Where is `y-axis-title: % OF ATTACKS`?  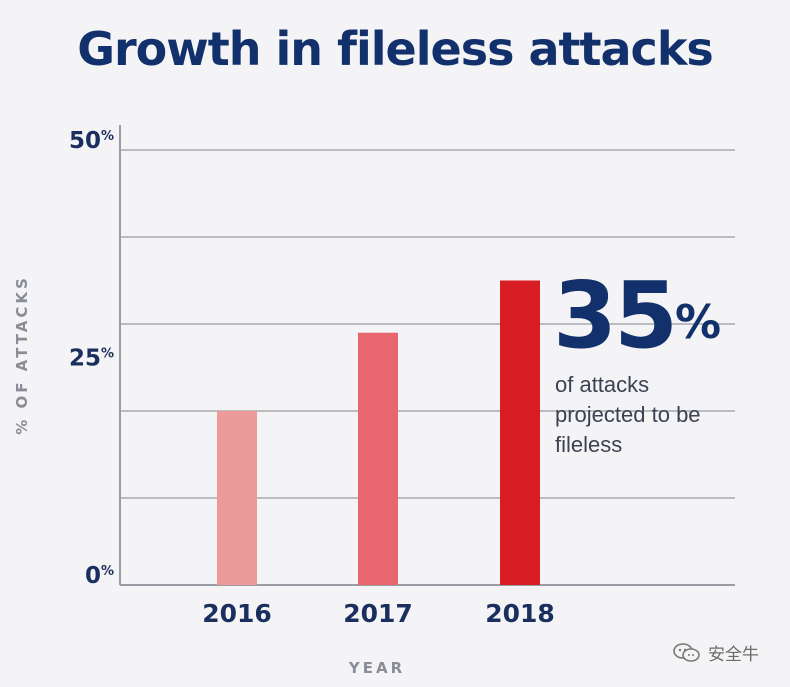 y-axis-title: % OF ATTACKS is located at coordinates (22, 355).